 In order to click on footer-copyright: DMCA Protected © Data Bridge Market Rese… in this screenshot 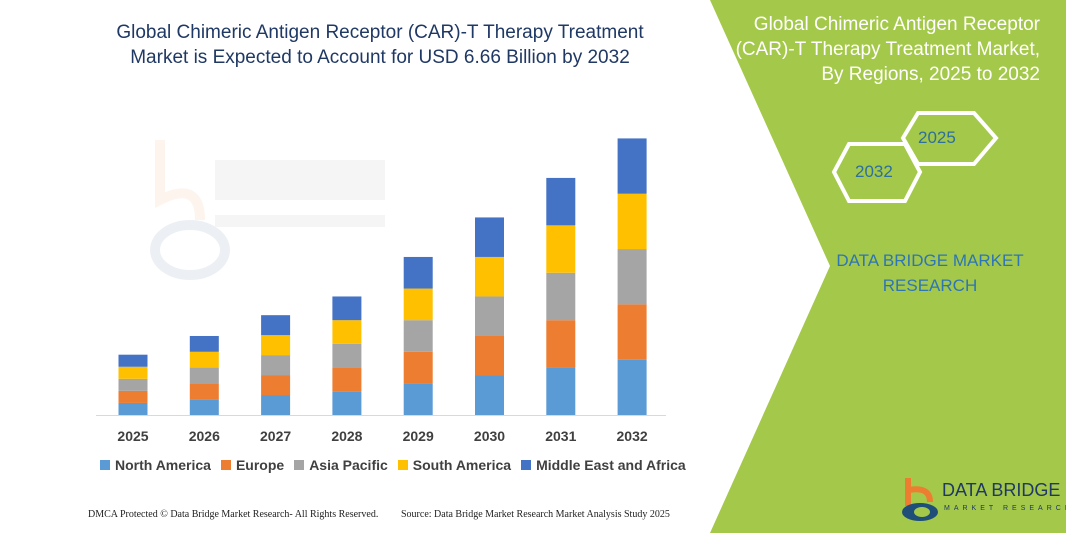, I will do `click(233, 514)`.